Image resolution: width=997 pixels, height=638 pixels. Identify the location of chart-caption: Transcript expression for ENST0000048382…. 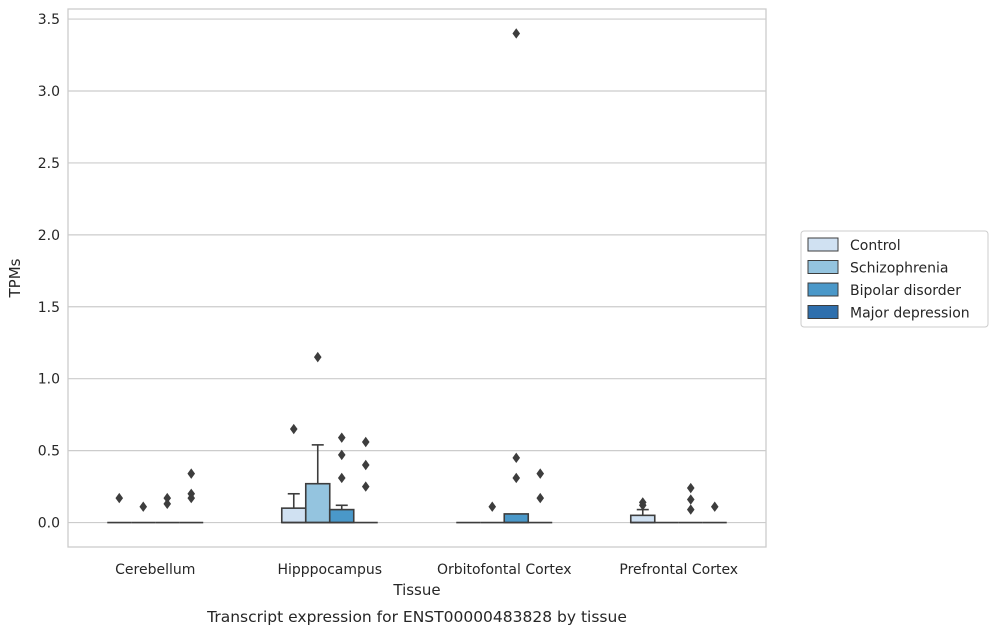
(416, 617).